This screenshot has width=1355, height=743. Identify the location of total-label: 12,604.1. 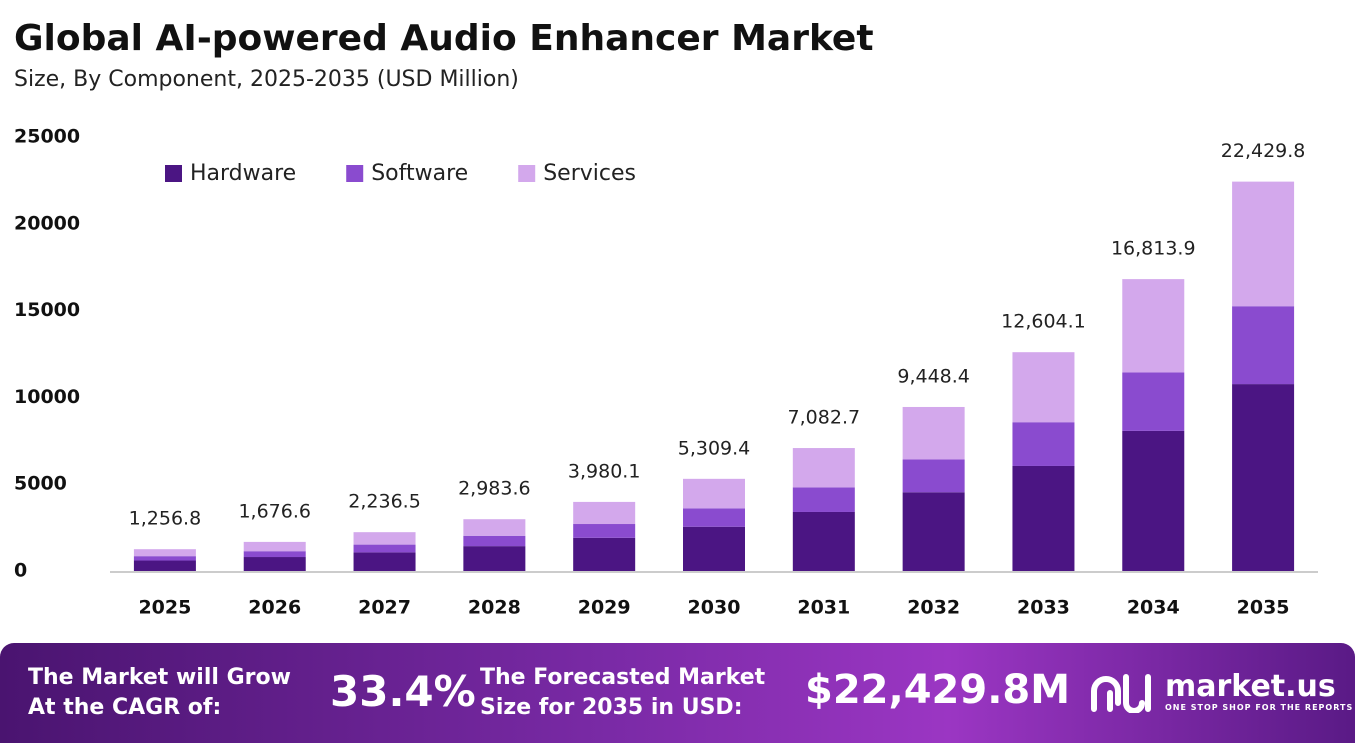
(1043, 322).